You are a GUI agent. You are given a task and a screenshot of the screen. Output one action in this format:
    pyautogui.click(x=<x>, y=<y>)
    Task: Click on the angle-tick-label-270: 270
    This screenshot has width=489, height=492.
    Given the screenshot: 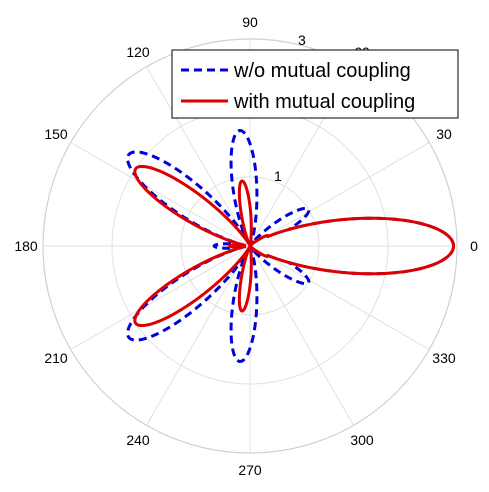 What is the action you would take?
    pyautogui.click(x=250, y=470)
    